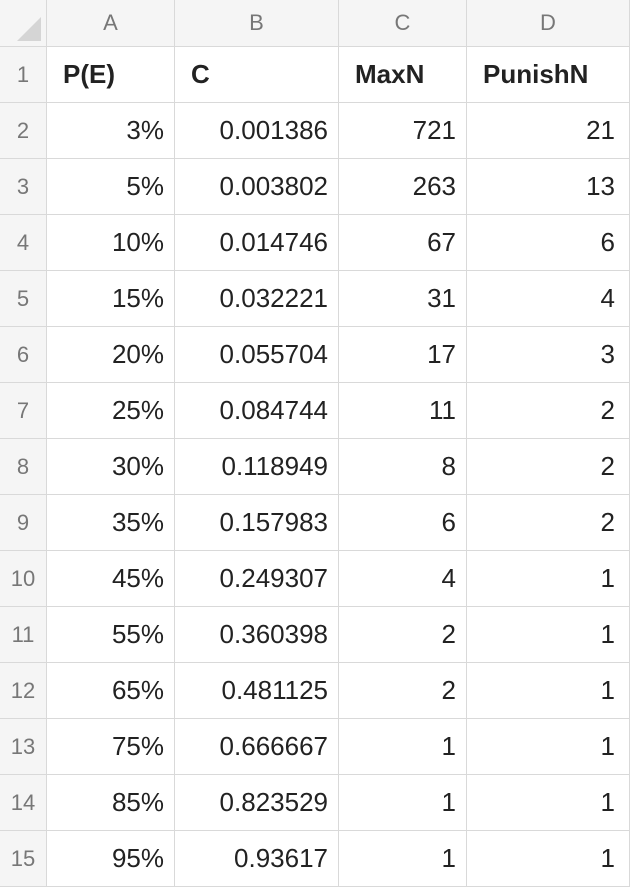 The image size is (630, 888). Describe the element at coordinates (257, 299) in the screenshot. I see `cell-b5: 0.032221` at that location.